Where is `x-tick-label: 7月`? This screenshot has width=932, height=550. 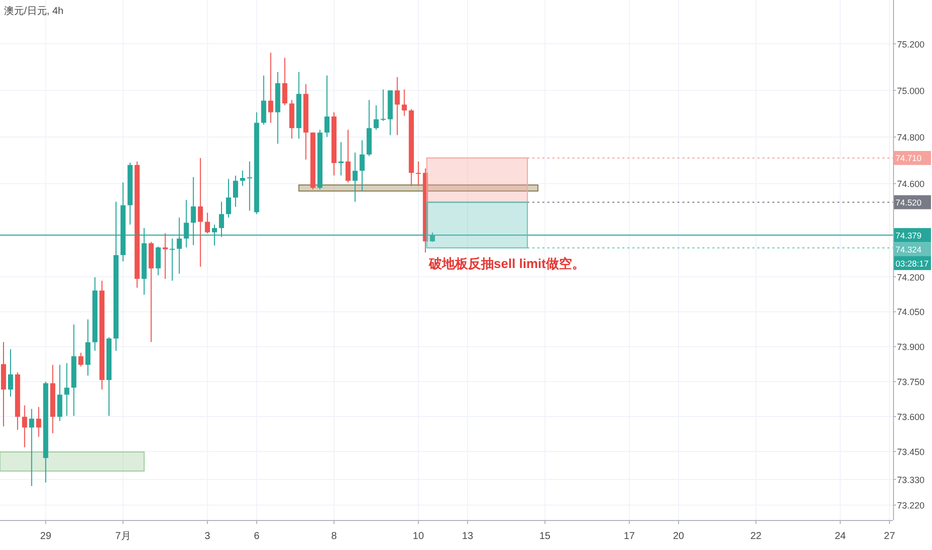 x-tick-label: 7月 is located at coordinates (123, 536).